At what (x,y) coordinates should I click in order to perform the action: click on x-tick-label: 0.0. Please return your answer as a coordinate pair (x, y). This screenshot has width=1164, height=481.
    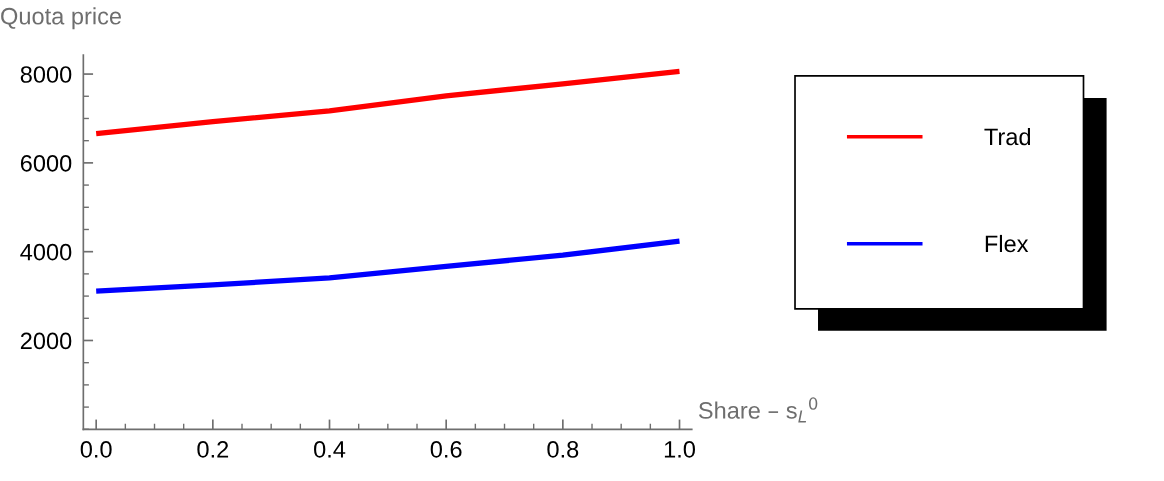
    Looking at the image, I should click on (96, 449).